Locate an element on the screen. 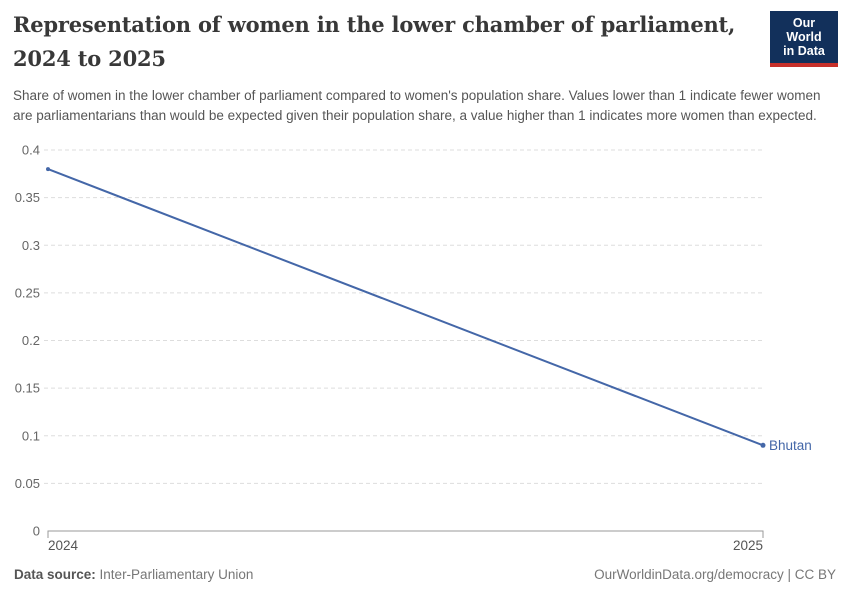 The image size is (850, 600). y-tick-label: 0.25 is located at coordinates (27, 292).